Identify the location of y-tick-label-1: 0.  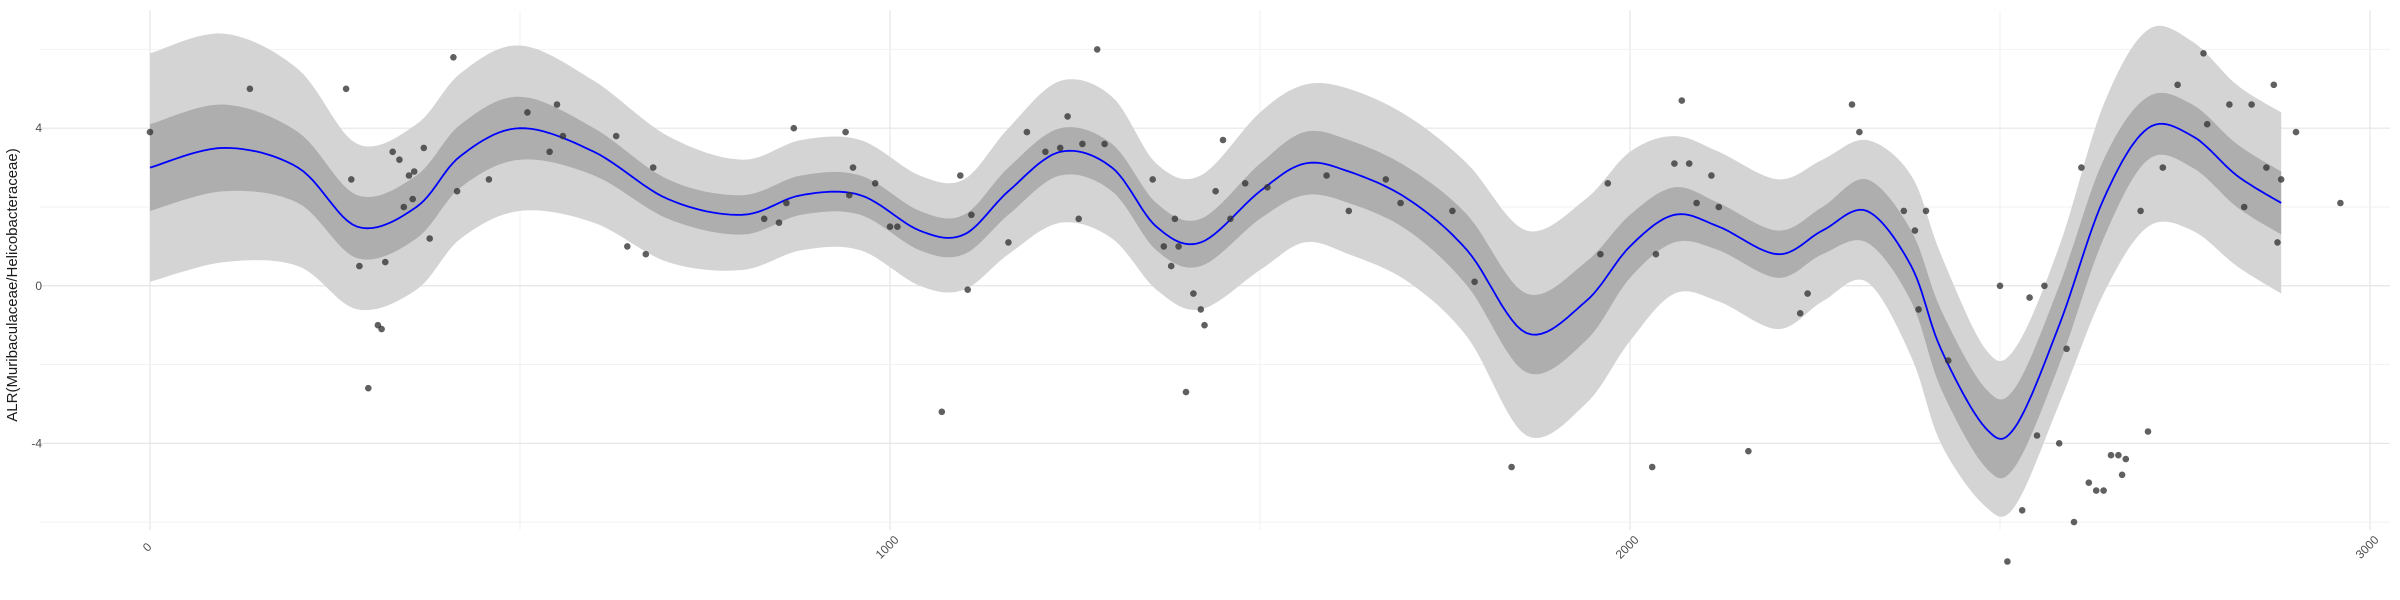
(38, 286).